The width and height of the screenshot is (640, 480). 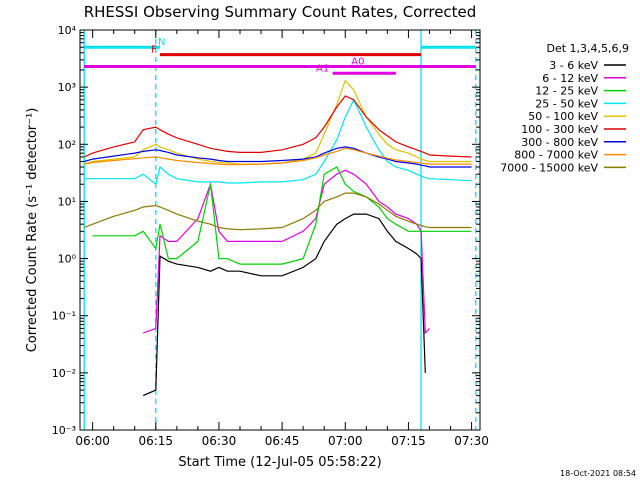 What do you see at coordinates (155, 441) in the screenshot?
I see `x-tick-label: 06:15` at bounding box center [155, 441].